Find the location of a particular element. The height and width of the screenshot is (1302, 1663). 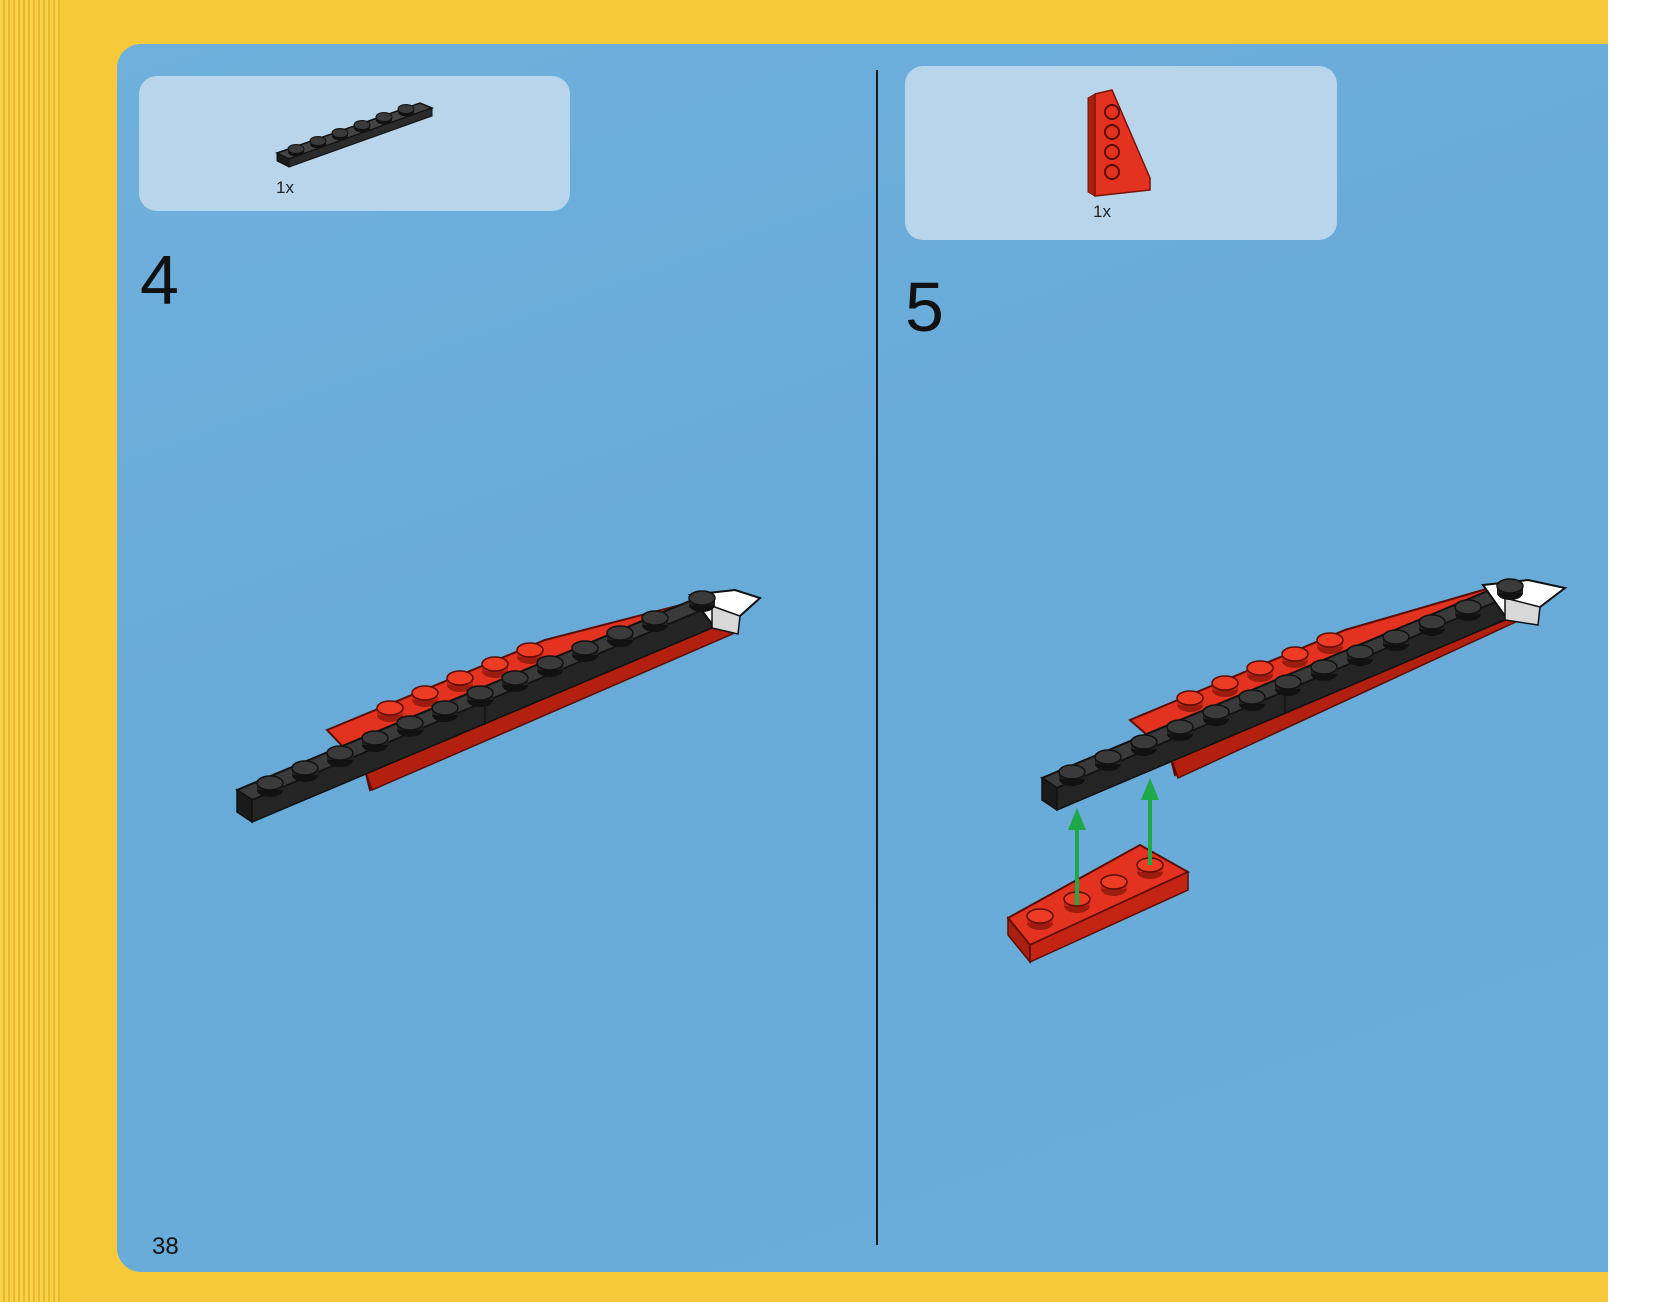

step-4-number: 4 is located at coordinates (159, 280).